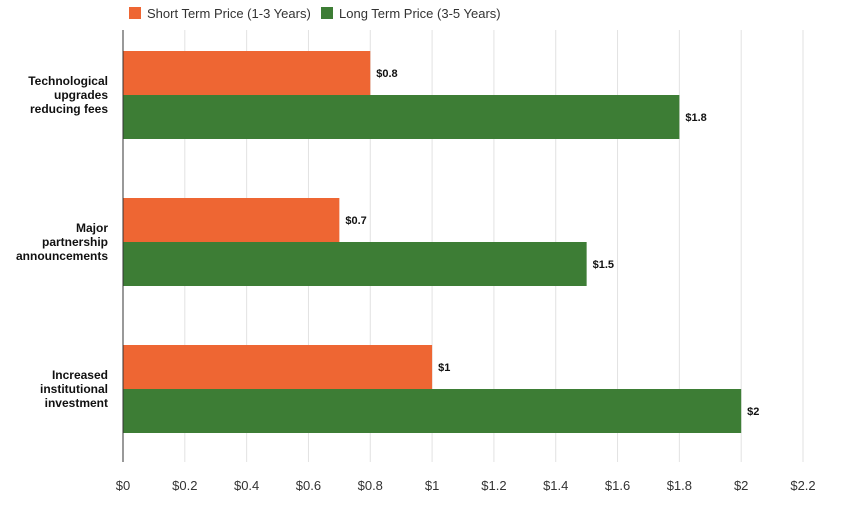 The width and height of the screenshot is (850, 517). What do you see at coordinates (246, 485) in the screenshot?
I see `x-tick-label: $0.4` at bounding box center [246, 485].